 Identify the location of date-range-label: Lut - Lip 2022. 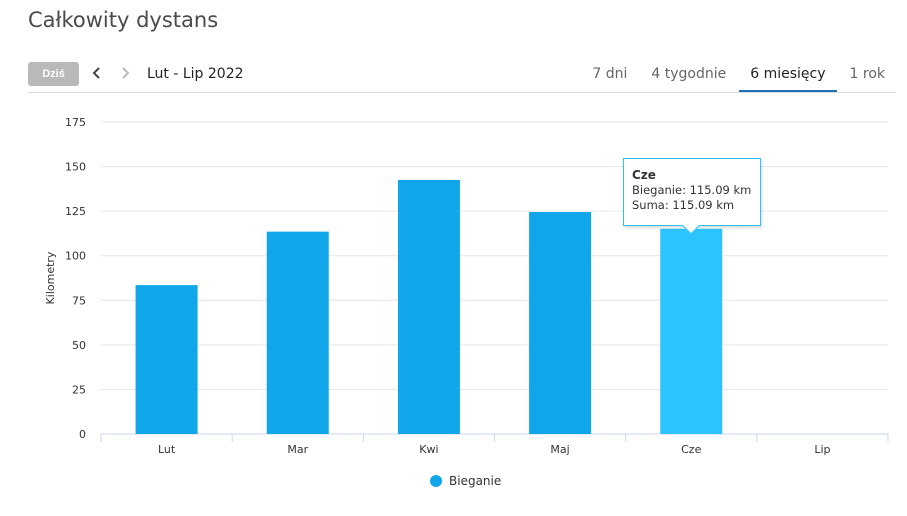
(195, 74).